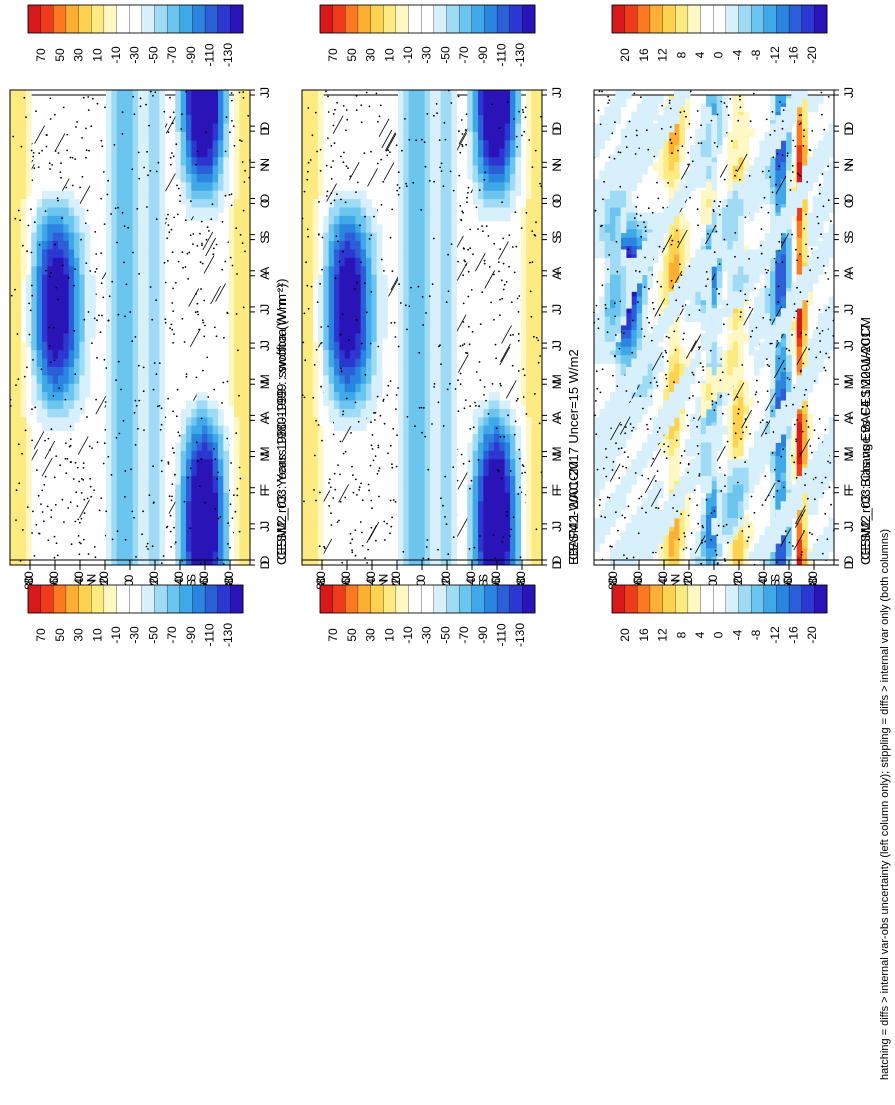 This screenshot has height=1105, width=895. What do you see at coordinates (265, 130) in the screenshot?
I see `x-tick-label: D` at bounding box center [265, 130].